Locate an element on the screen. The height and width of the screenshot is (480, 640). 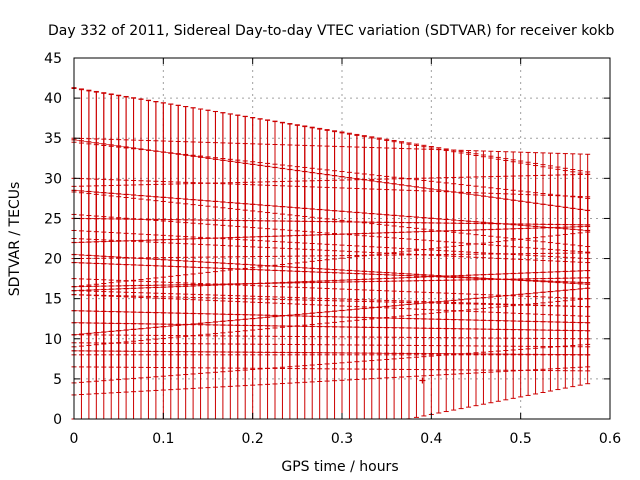
y-axis-label: SDTVAR / TECUs is located at coordinates (15, 239).